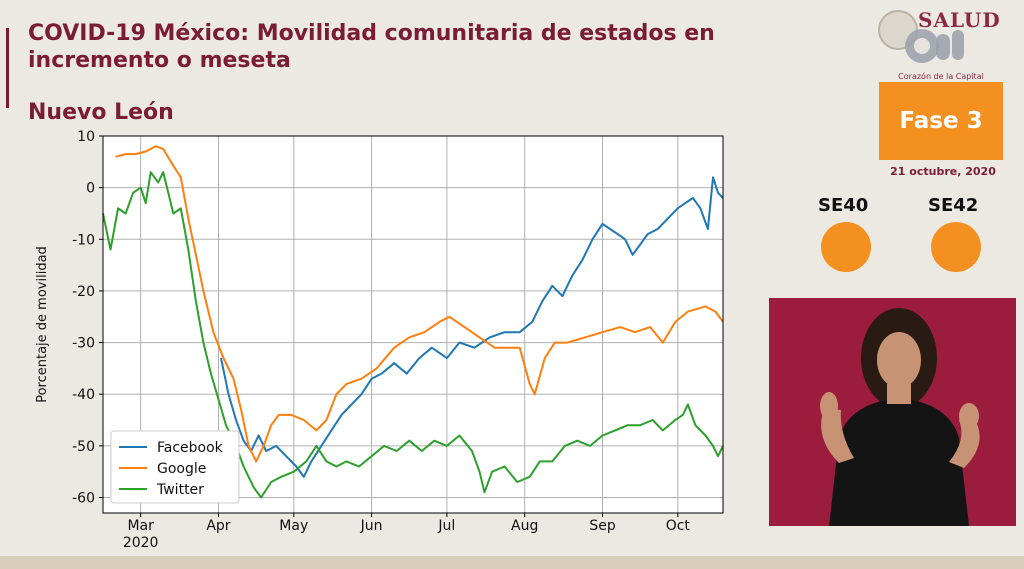 This screenshot has width=1024, height=569. What do you see at coordinates (180, 490) in the screenshot?
I see `legend-label: Twitter` at bounding box center [180, 490].